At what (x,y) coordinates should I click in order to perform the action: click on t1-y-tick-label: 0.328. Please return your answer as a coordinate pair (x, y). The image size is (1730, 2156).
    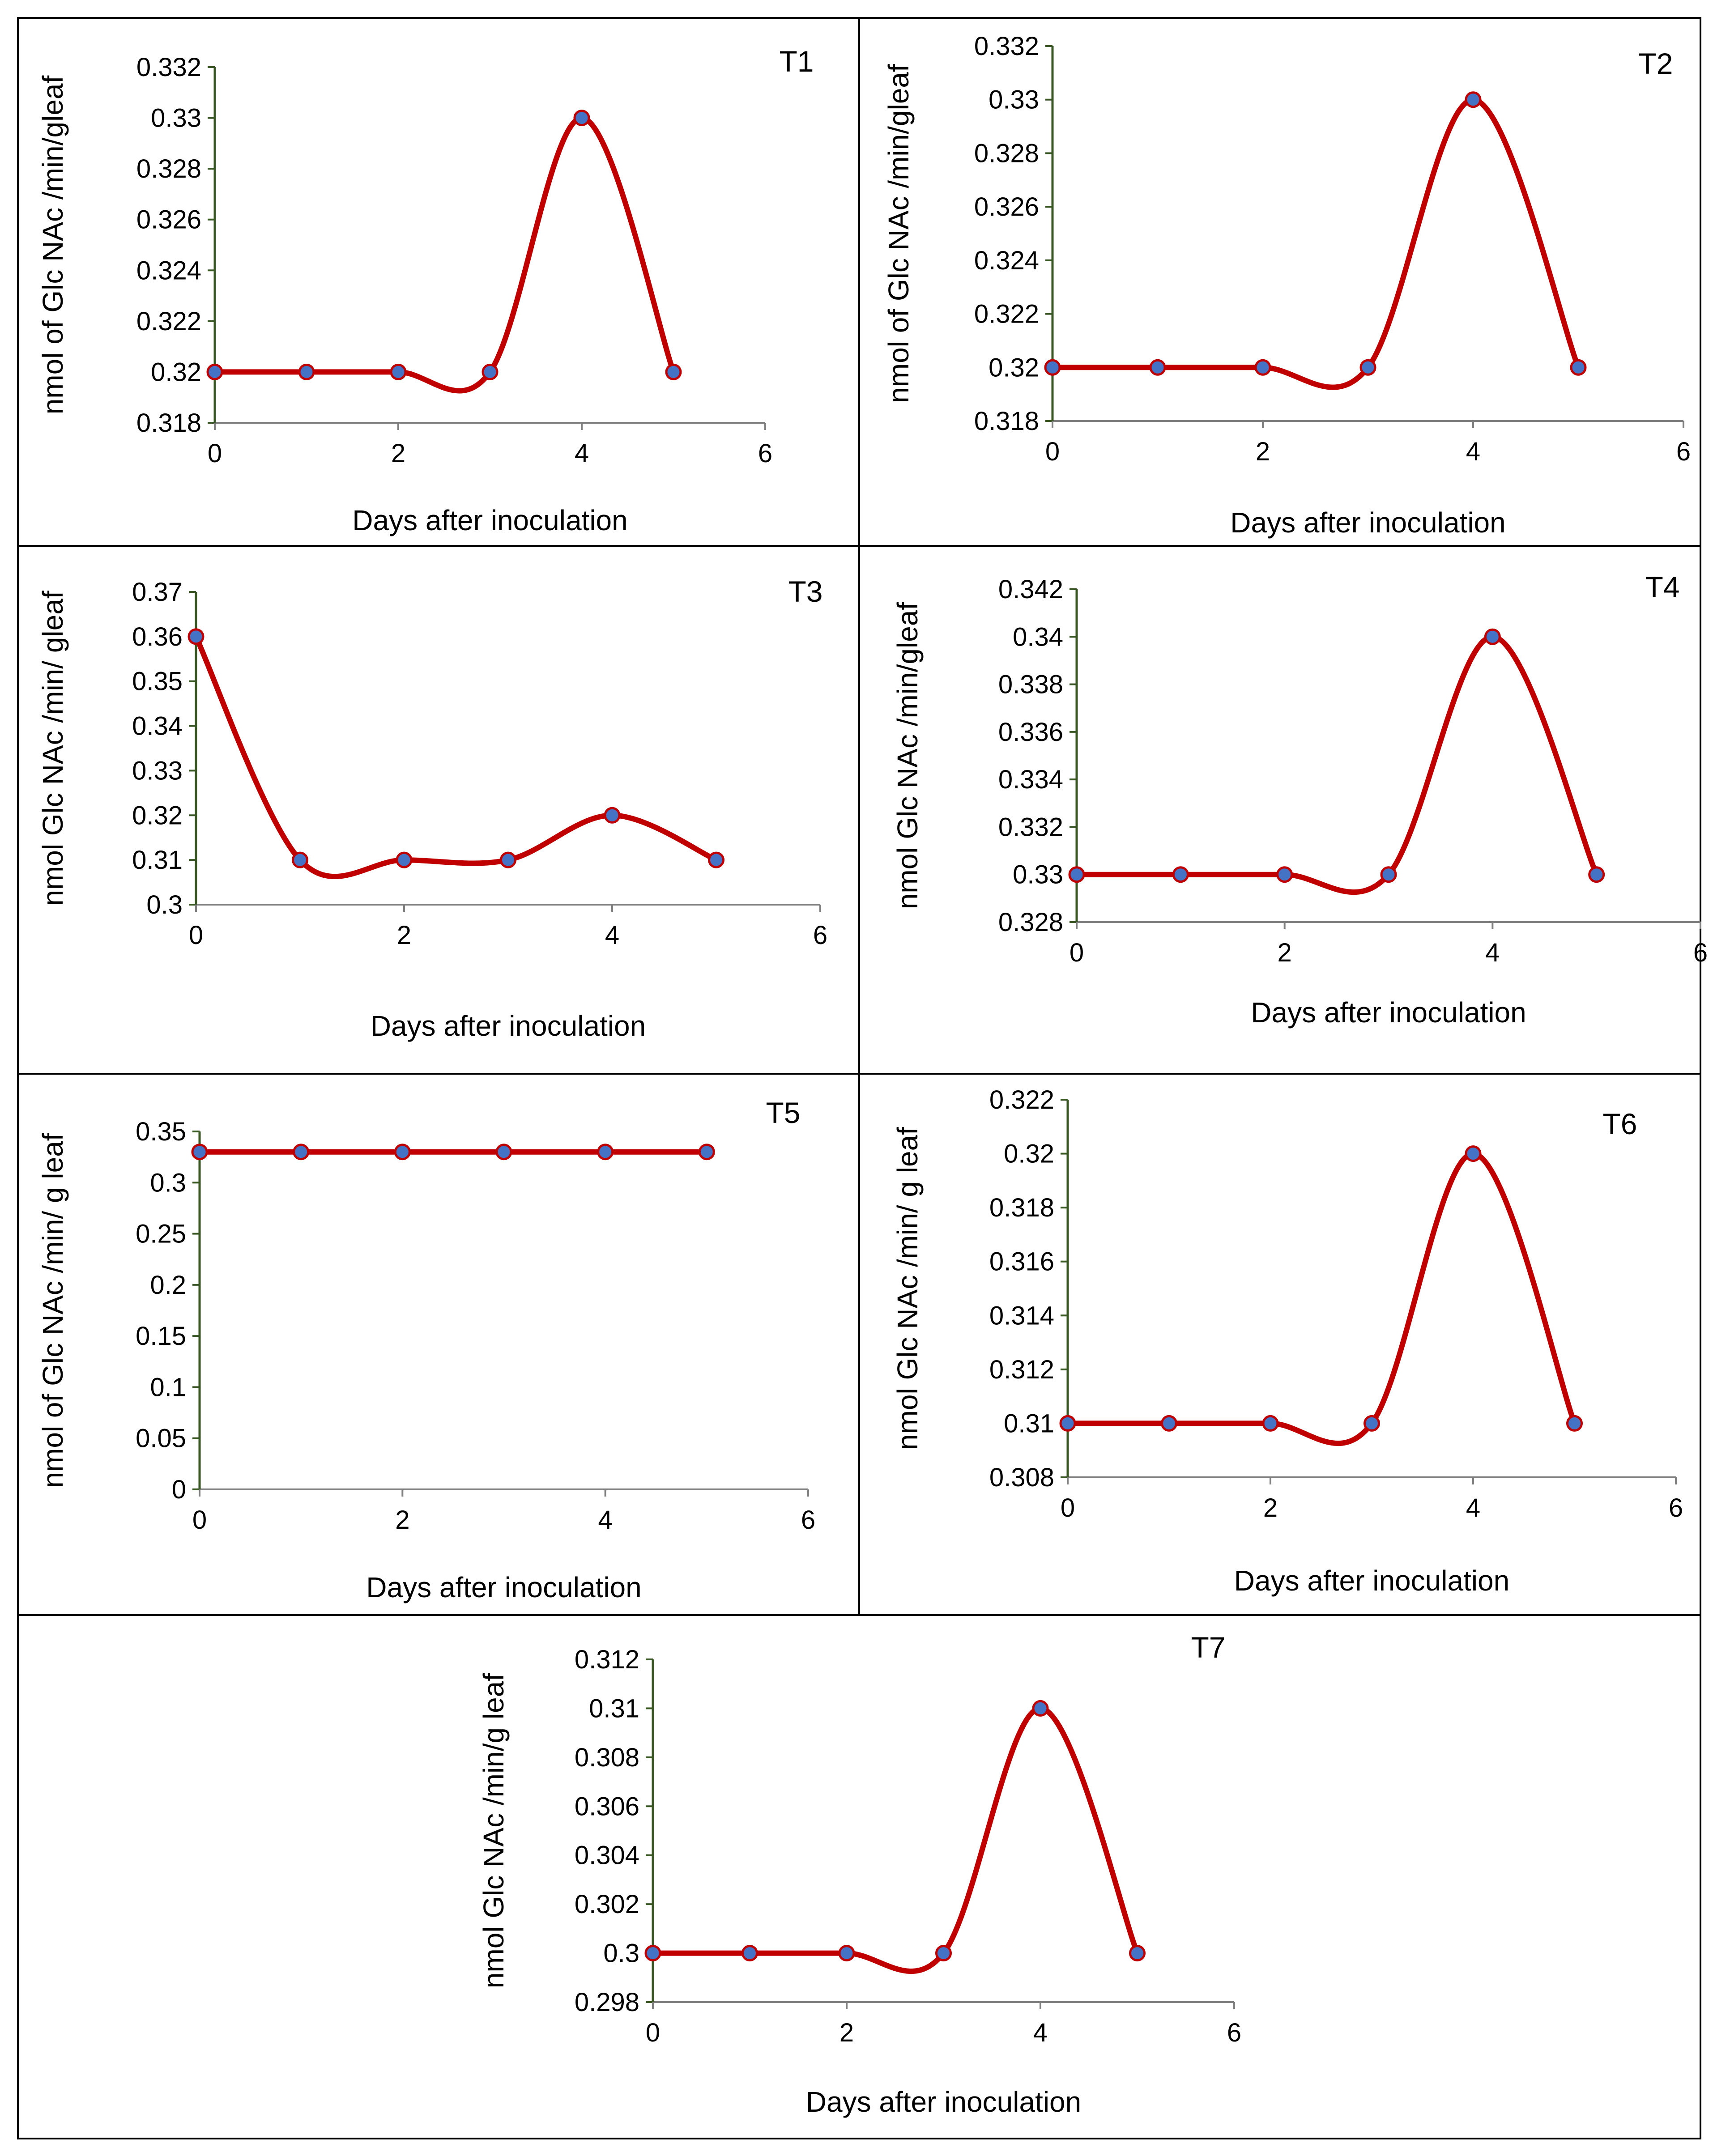
    Looking at the image, I should click on (168, 169).